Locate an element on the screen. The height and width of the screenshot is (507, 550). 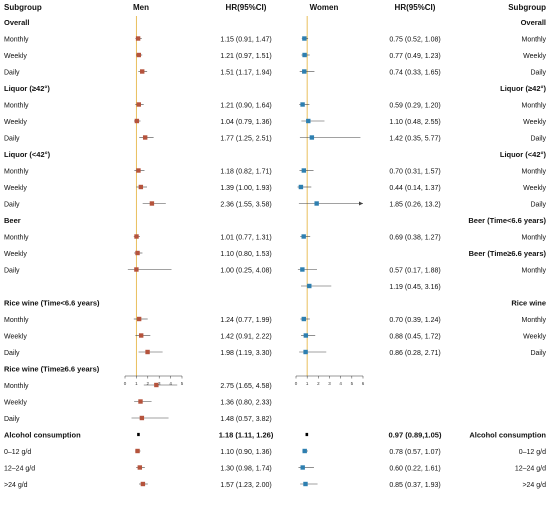
women-x-tick-label: 5 is located at coordinates (352, 383).